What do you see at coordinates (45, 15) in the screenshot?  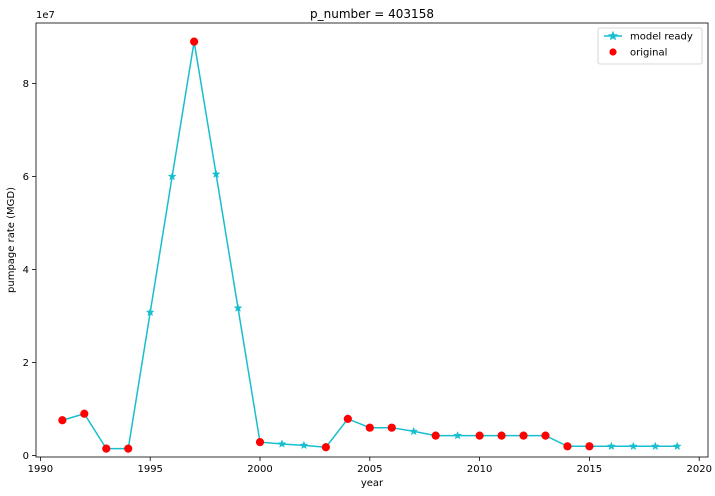 I see `y-offset-label: 1e7` at bounding box center [45, 15].